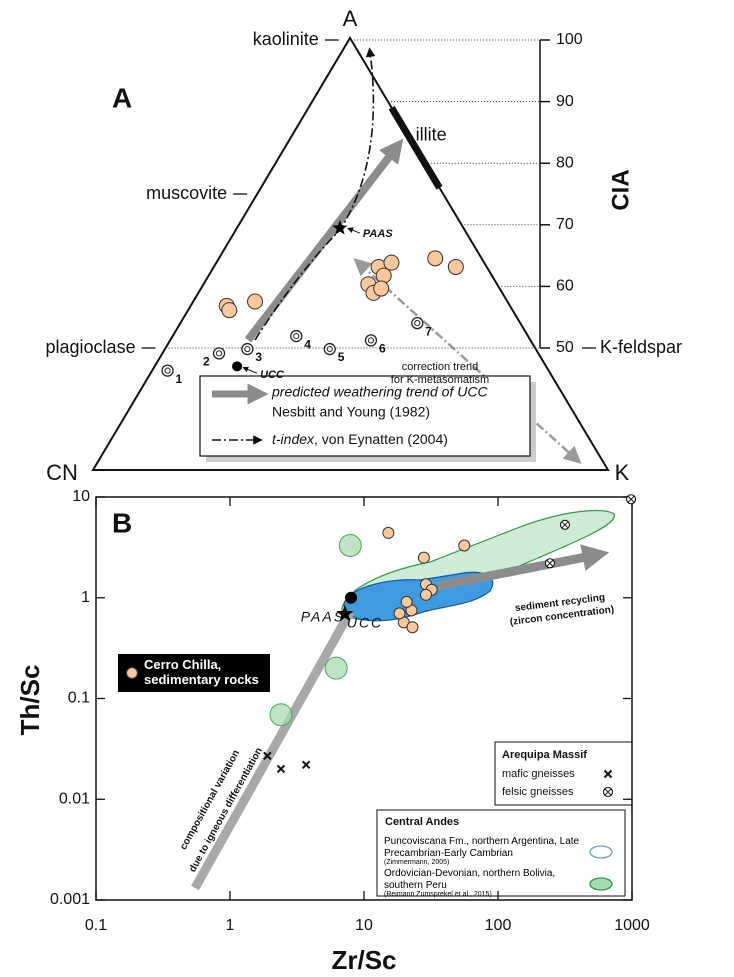 This screenshot has width=734, height=977. What do you see at coordinates (565, 347) in the screenshot?
I see `y-tick-label: 50` at bounding box center [565, 347].